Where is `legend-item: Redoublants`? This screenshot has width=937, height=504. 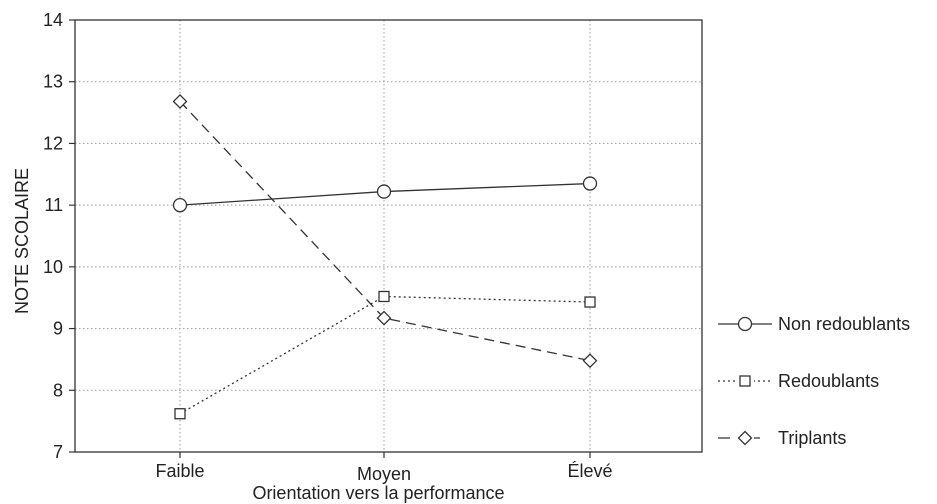 legend-item: Redoublants is located at coordinates (798, 381).